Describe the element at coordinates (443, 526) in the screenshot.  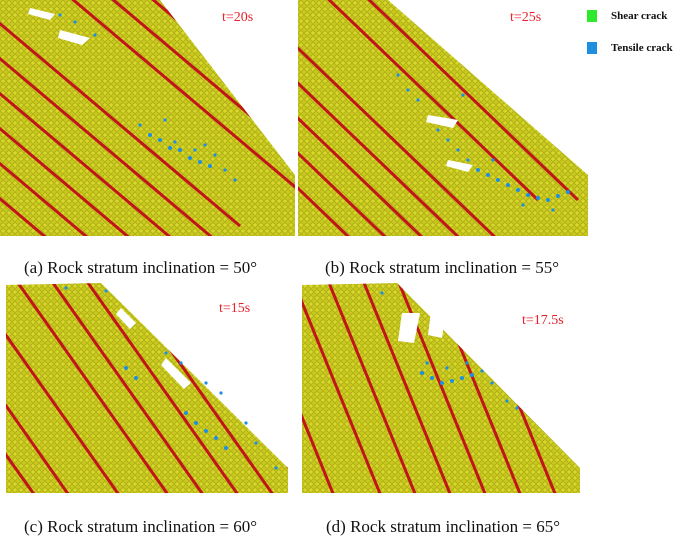
I see `panel-caption: (d) Rock stratum inclination = 65°` at that location.